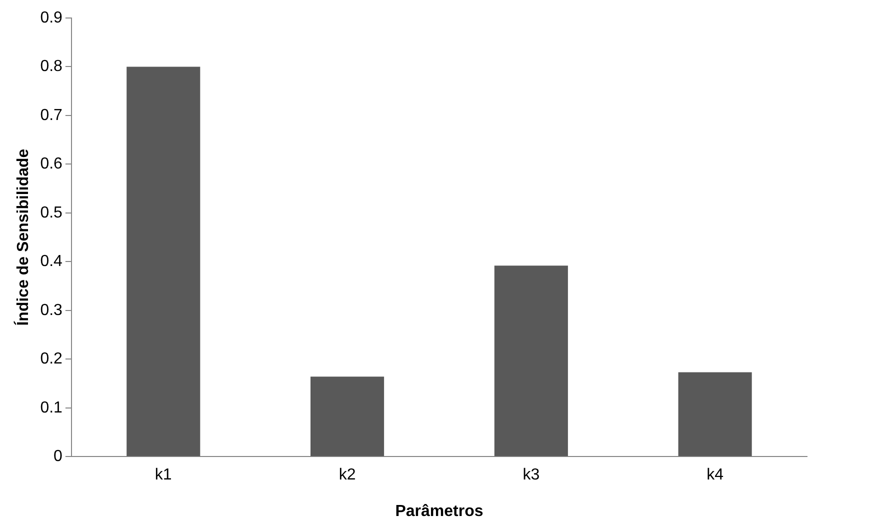 This screenshot has height=531, width=892. I want to click on y-tick-label: 0.6, so click(51, 164).